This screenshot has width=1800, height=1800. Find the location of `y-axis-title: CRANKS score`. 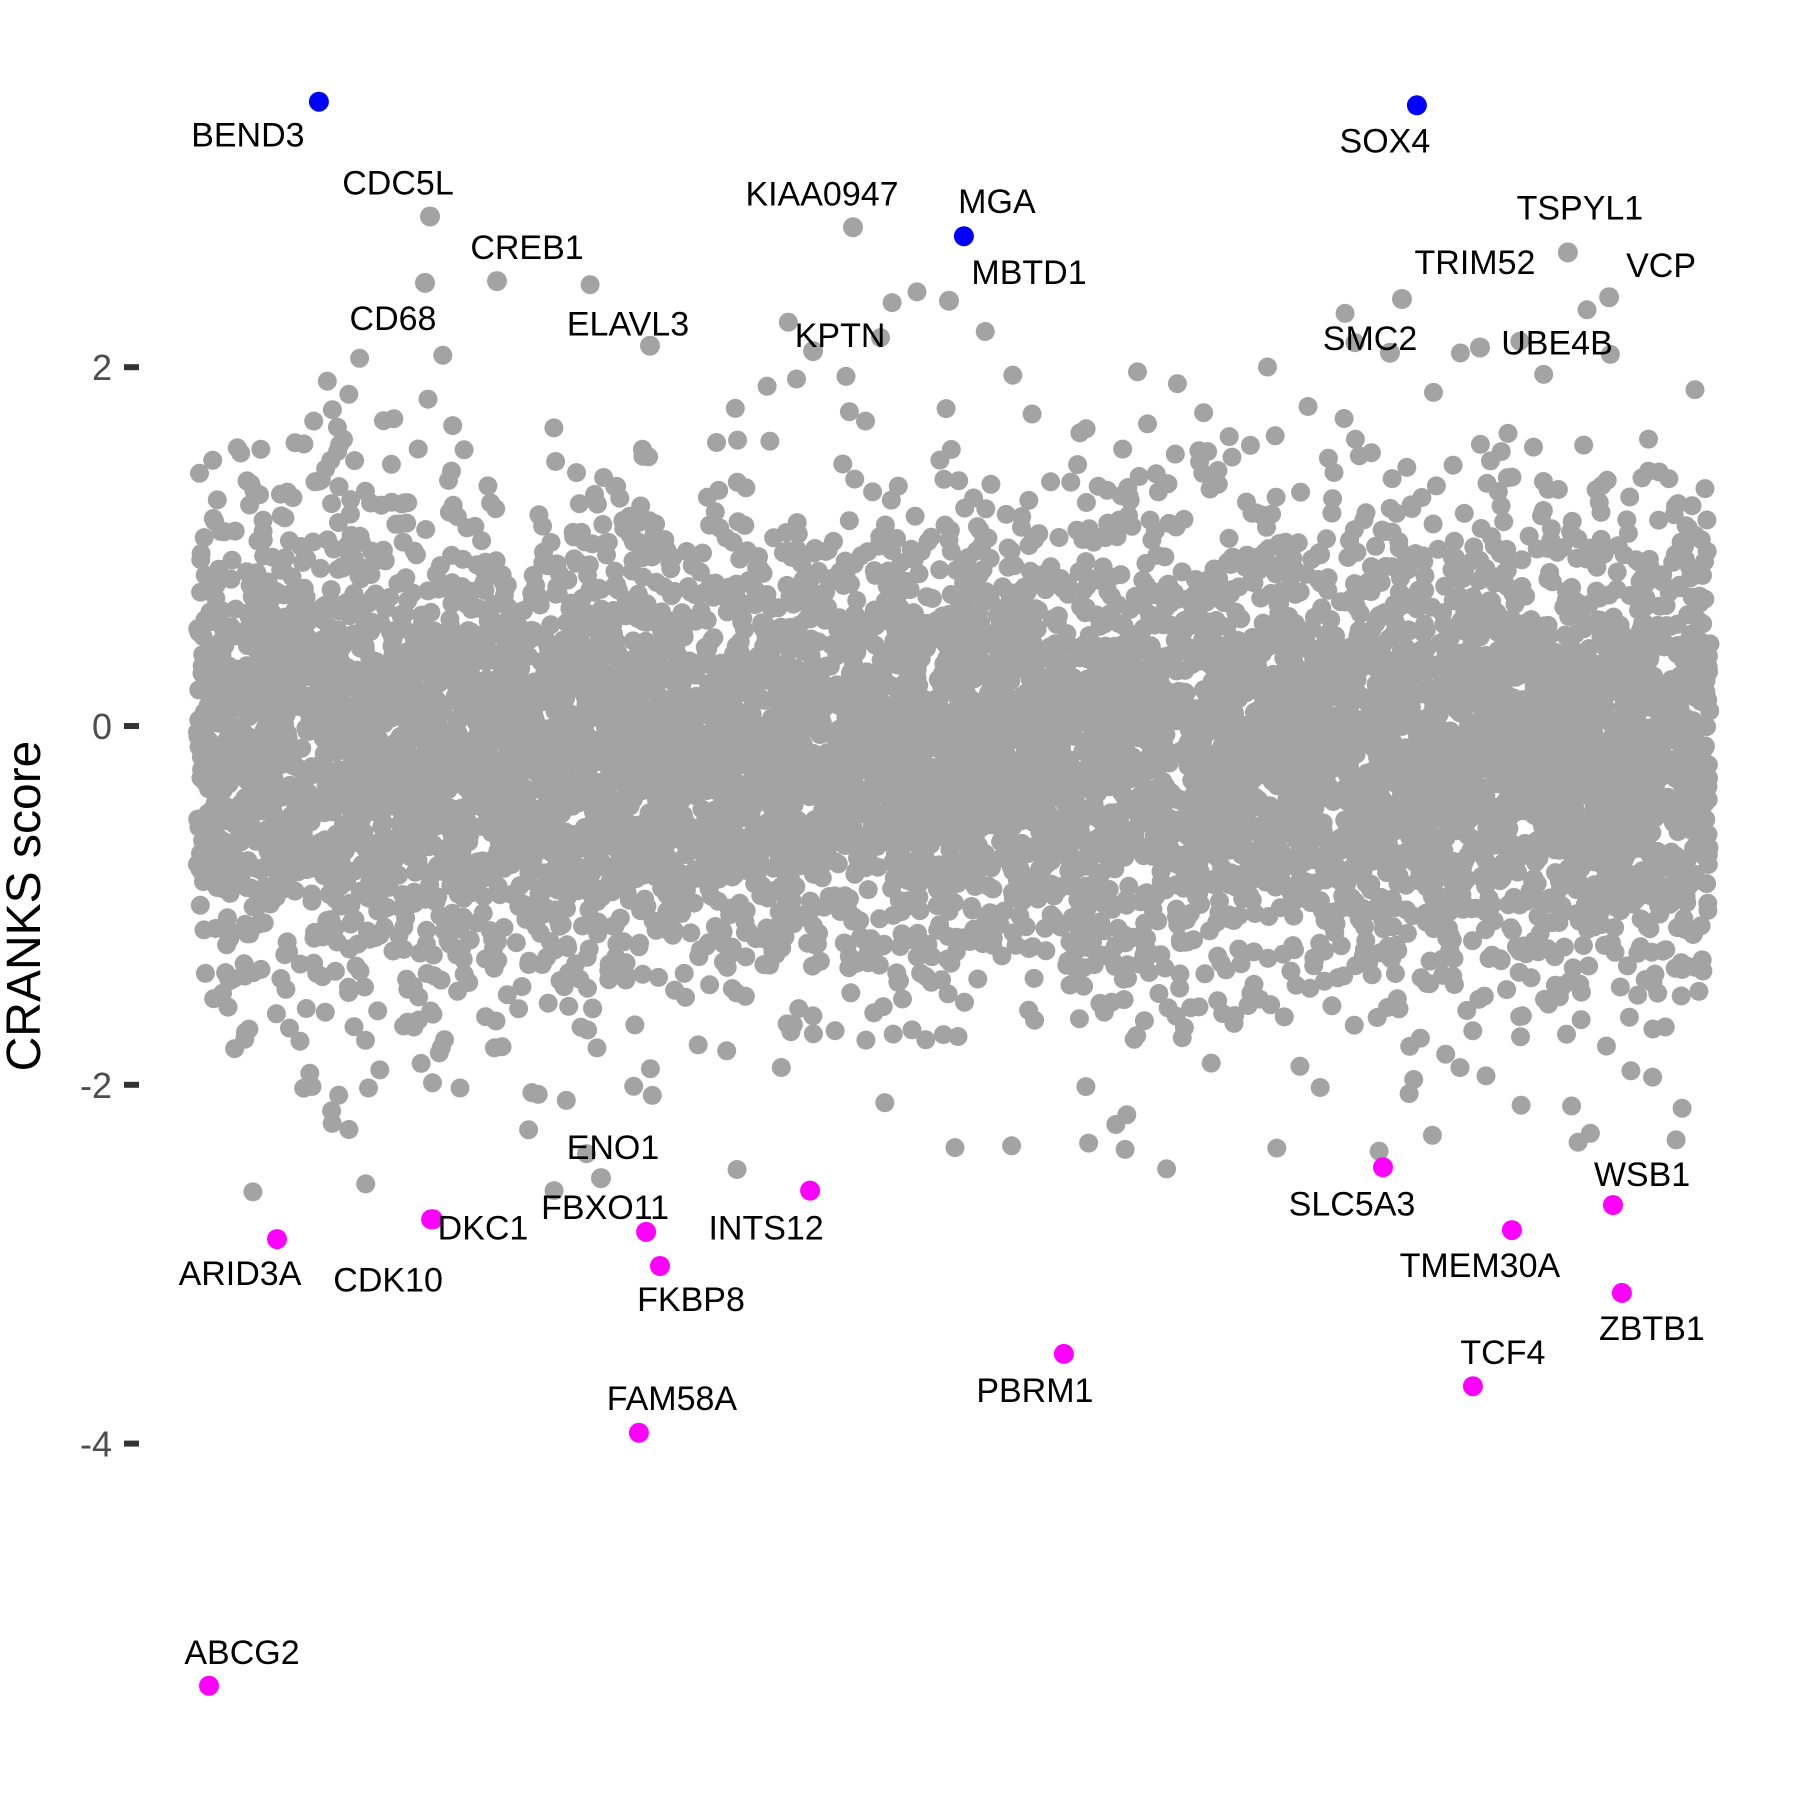

y-axis-title: CRANKS score is located at coordinates (25, 906).